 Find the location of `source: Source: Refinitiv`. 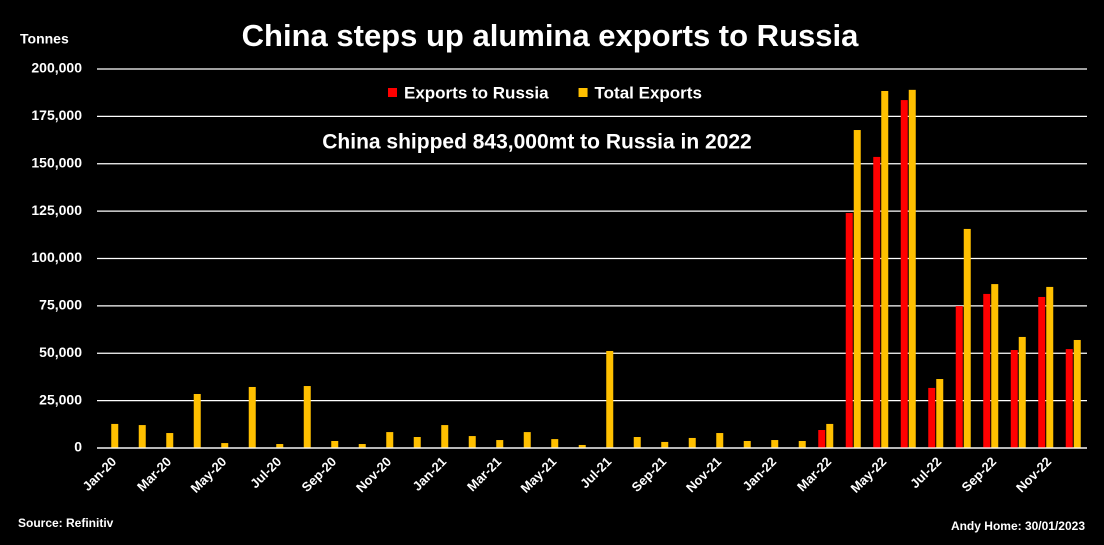

source: Source: Refinitiv is located at coordinates (66, 523).